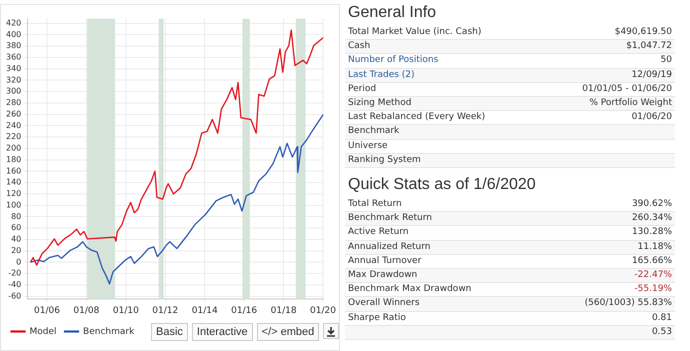 This screenshot has width=690, height=351. Describe the element at coordinates (630, 103) in the screenshot. I see `text: % Portfolio Weight` at that location.